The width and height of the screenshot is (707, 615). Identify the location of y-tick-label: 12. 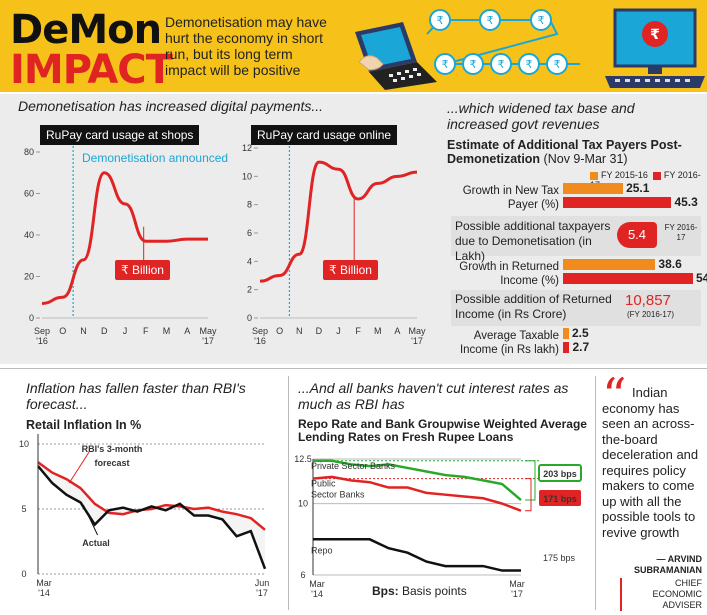
(247, 148).